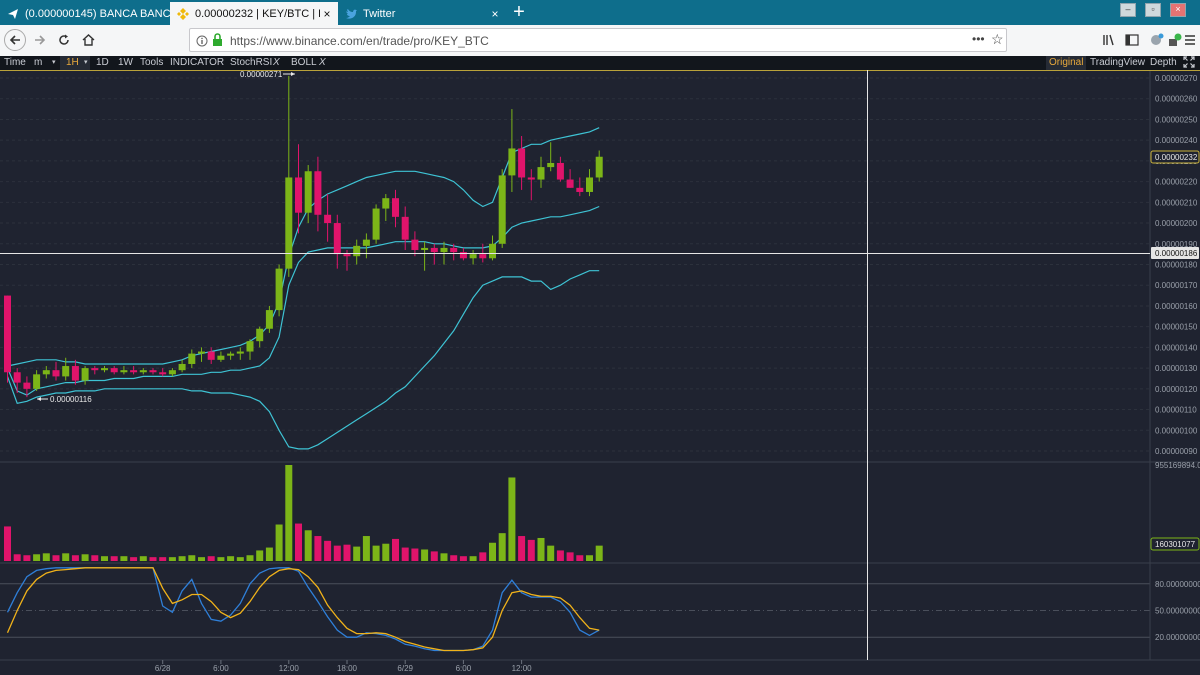  Describe the element at coordinates (1066, 62) in the screenshot. I see `view-original: Original` at that location.